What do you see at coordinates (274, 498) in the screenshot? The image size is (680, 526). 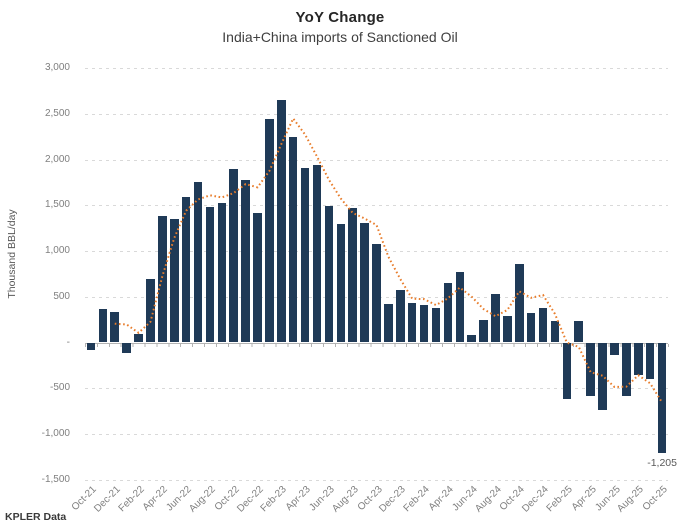 I see `x-tick-label: Feb-23` at bounding box center [274, 498].